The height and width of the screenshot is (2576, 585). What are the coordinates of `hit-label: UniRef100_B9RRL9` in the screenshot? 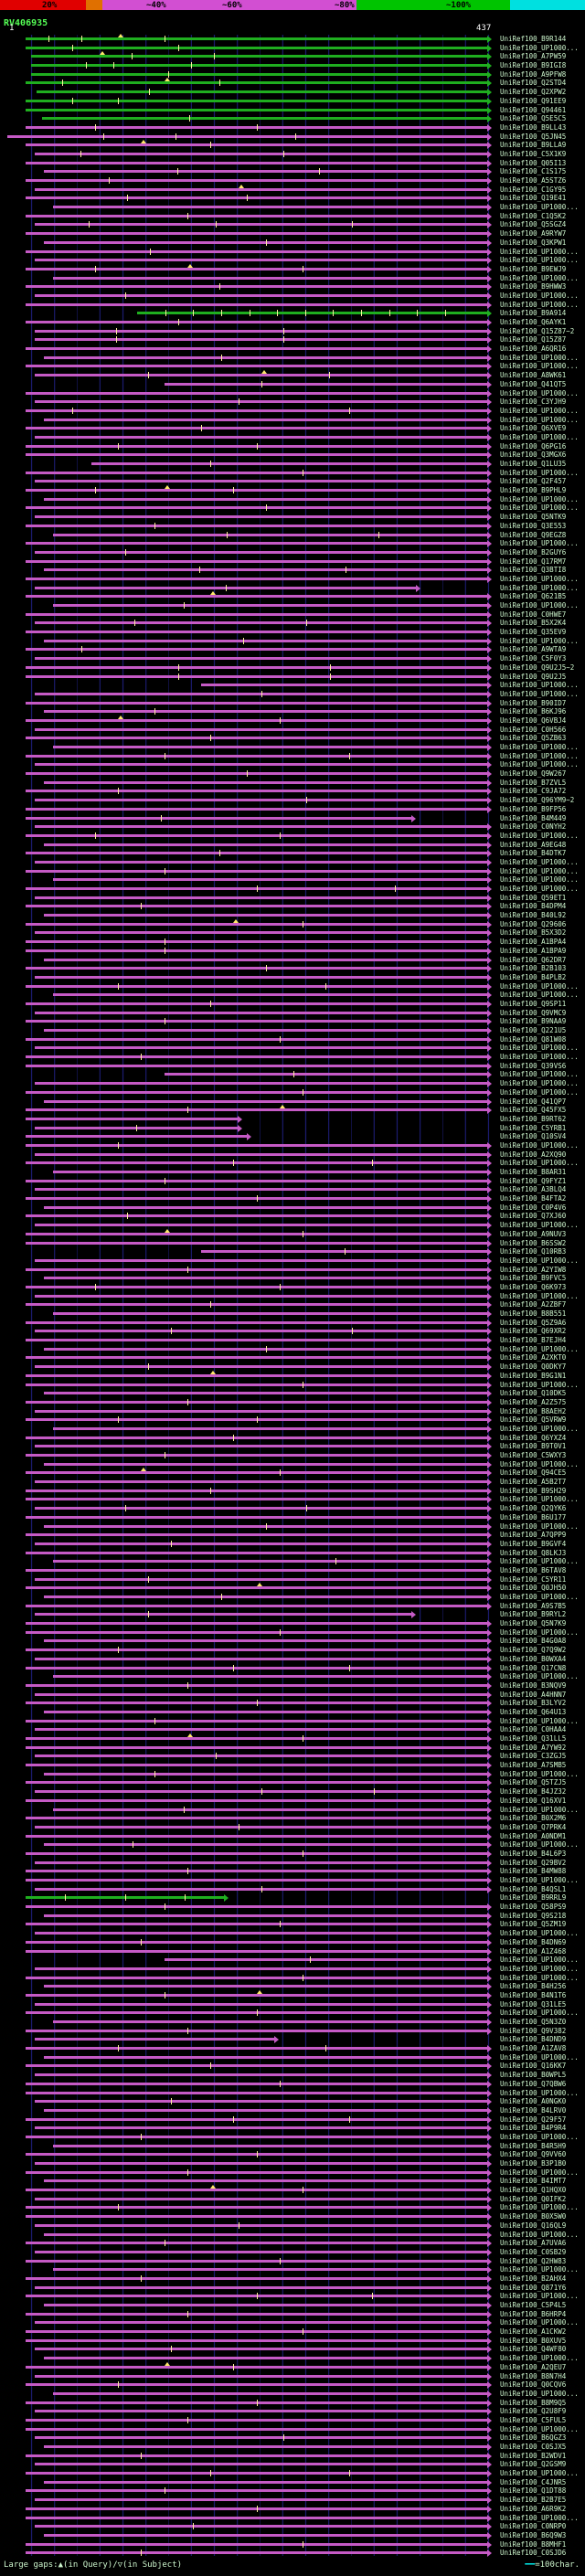 It's located at (534, 1898).